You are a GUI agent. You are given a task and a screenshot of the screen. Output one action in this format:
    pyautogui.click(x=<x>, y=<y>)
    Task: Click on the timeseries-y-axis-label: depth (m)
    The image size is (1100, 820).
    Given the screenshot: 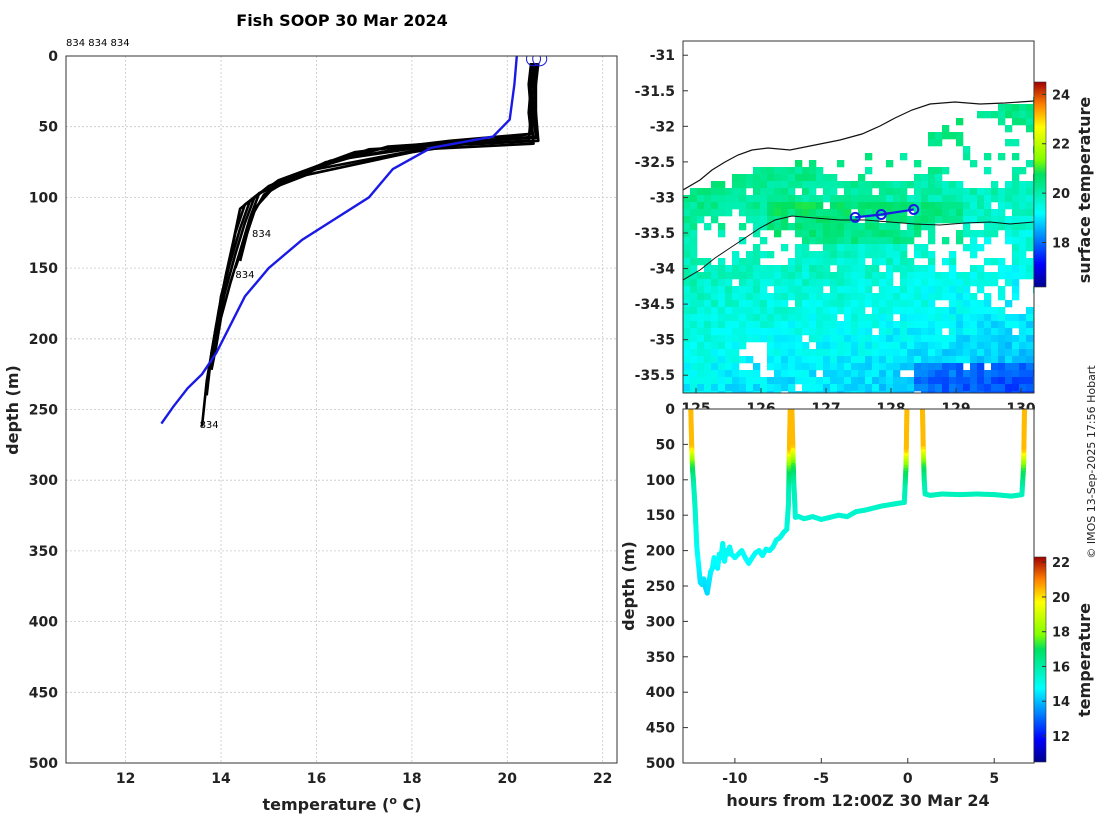 What is the action you would take?
    pyautogui.click(x=628, y=586)
    